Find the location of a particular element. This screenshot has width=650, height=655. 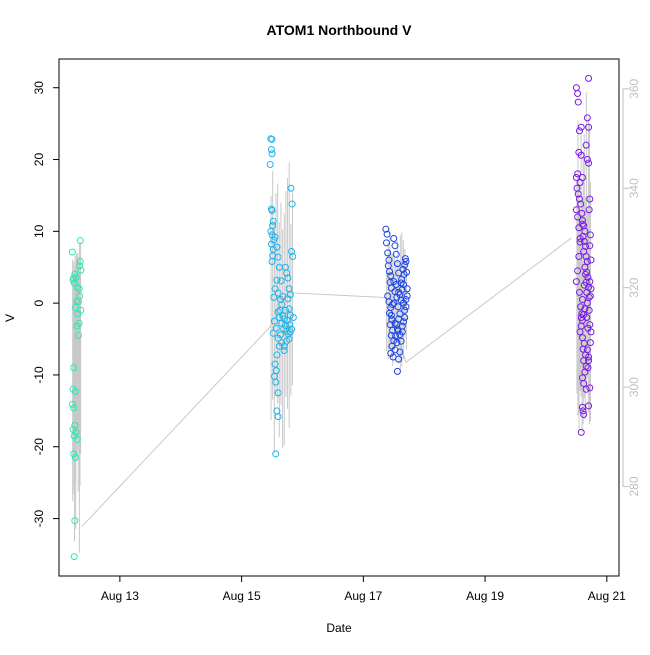

y-axis-left: -30 -20 -10 0 10 20 30 is located at coordinates (45, 304).